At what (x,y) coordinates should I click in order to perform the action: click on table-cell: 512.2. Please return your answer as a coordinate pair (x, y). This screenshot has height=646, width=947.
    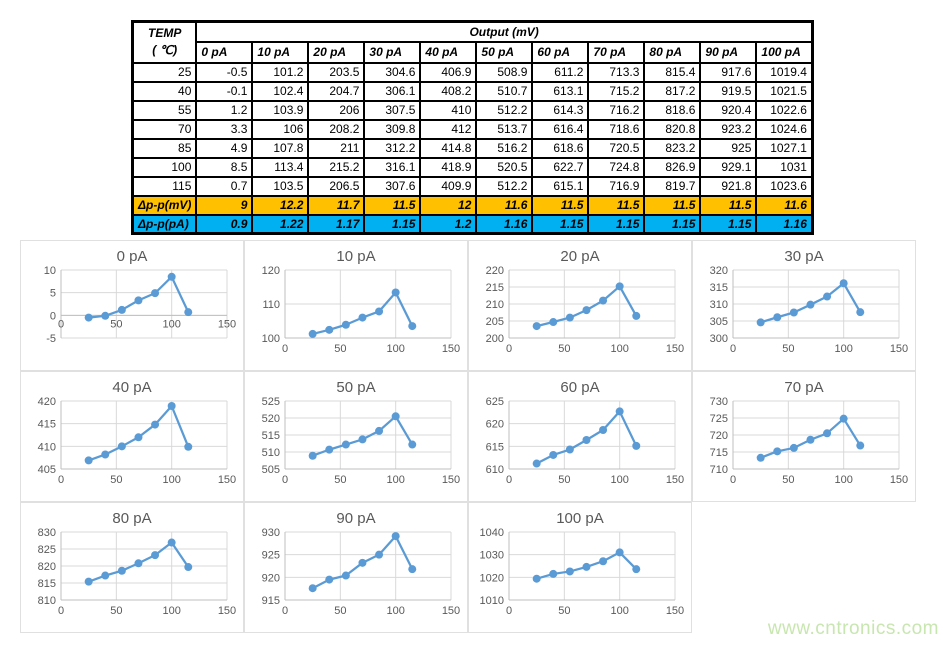
    Looking at the image, I should click on (504, 110).